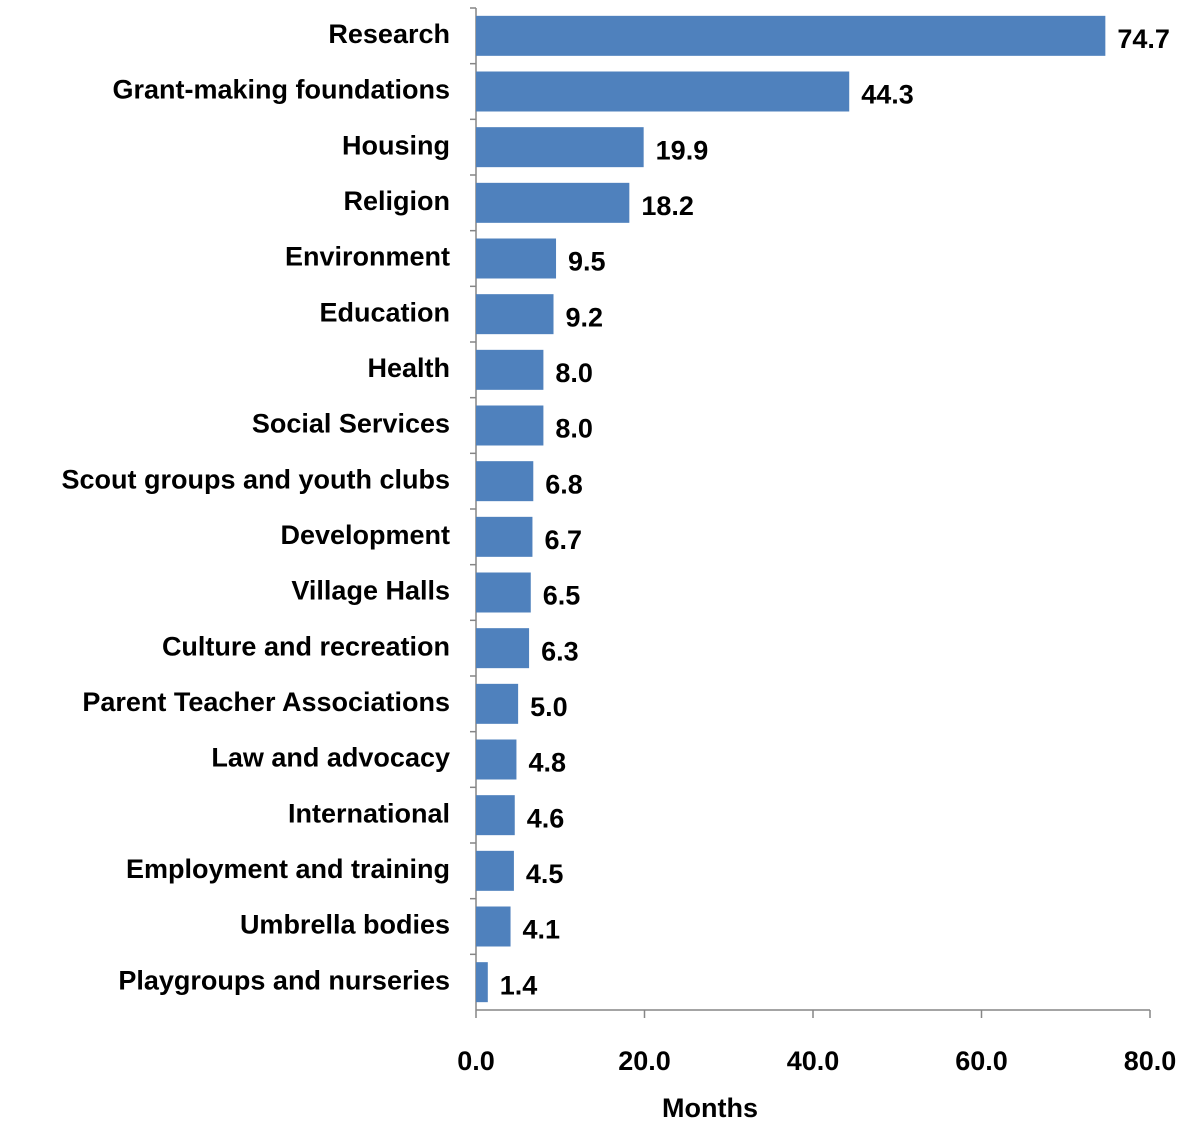  Describe the element at coordinates (585, 317) in the screenshot. I see `value-label: 9.2` at that location.